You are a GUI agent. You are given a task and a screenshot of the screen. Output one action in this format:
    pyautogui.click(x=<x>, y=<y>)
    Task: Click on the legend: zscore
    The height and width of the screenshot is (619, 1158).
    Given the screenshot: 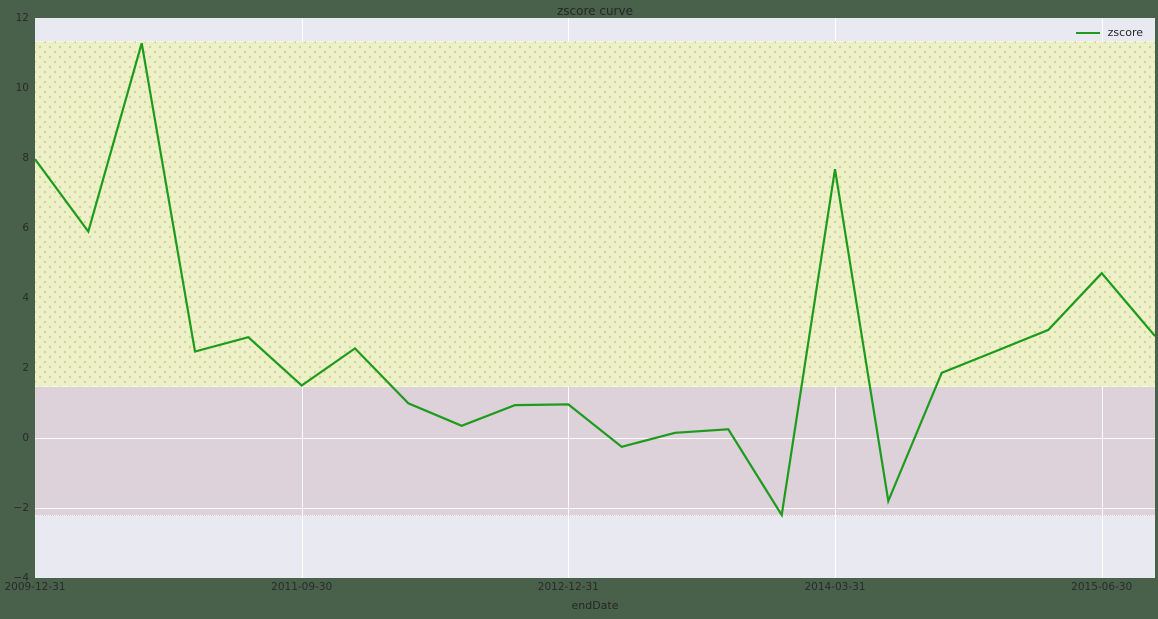 What is the action you would take?
    pyautogui.click(x=1109, y=32)
    